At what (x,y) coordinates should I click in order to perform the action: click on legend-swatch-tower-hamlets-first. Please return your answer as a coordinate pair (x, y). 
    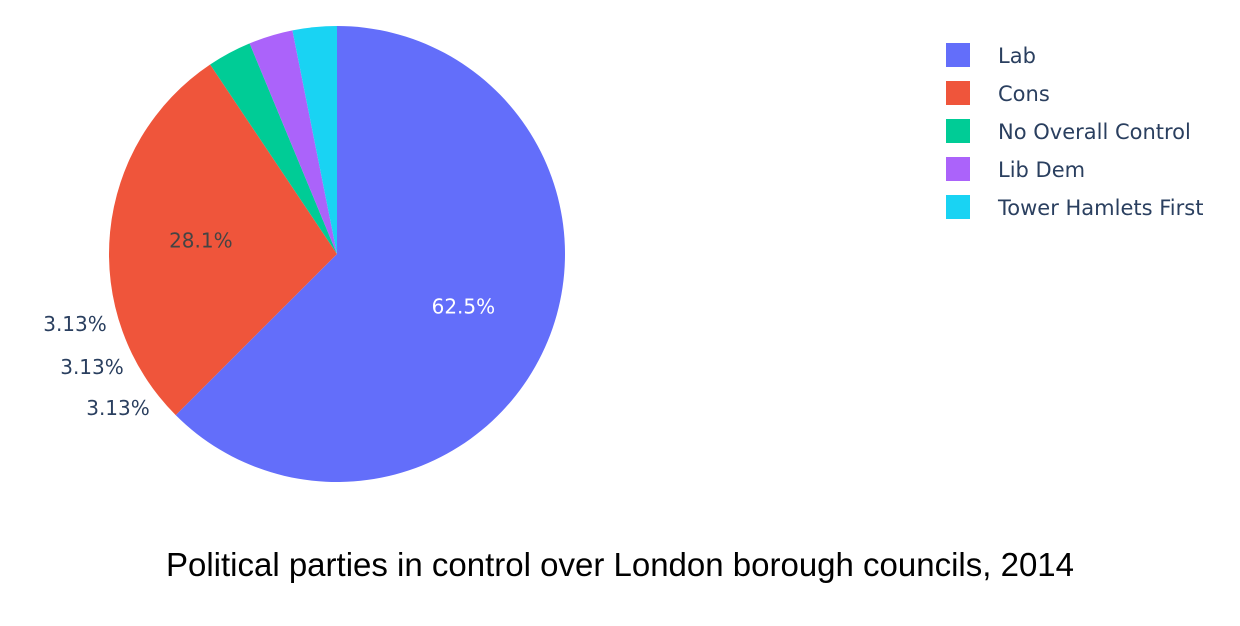
    Looking at the image, I should click on (958, 207).